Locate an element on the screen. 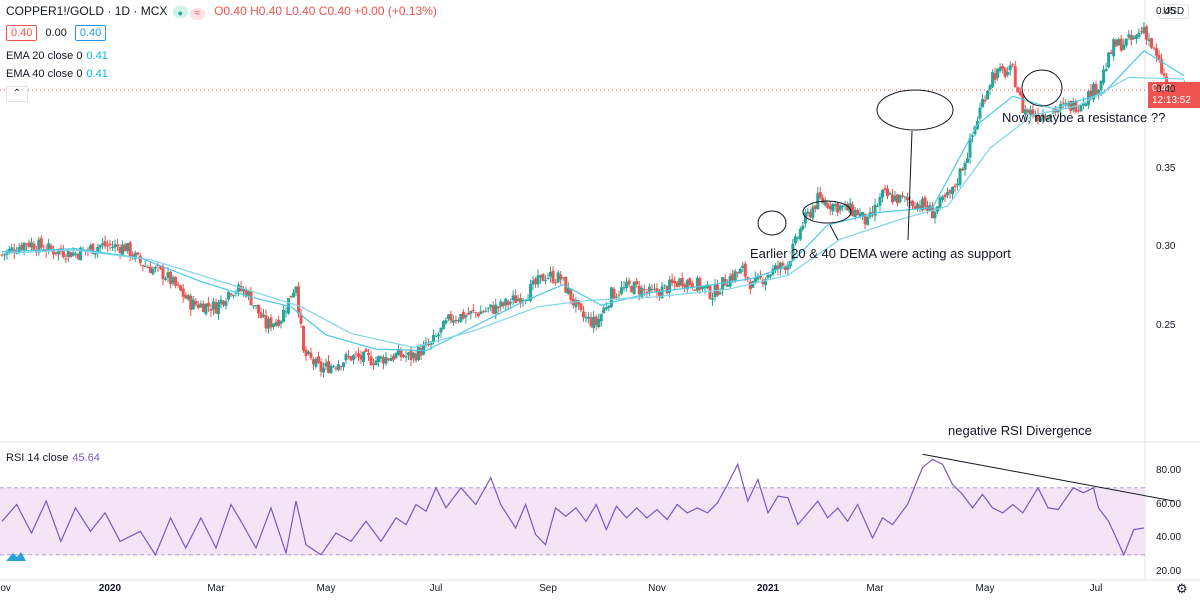 The image size is (1200, 600). rsi-legend: RSI 14 close 45.64 is located at coordinates (53, 458).